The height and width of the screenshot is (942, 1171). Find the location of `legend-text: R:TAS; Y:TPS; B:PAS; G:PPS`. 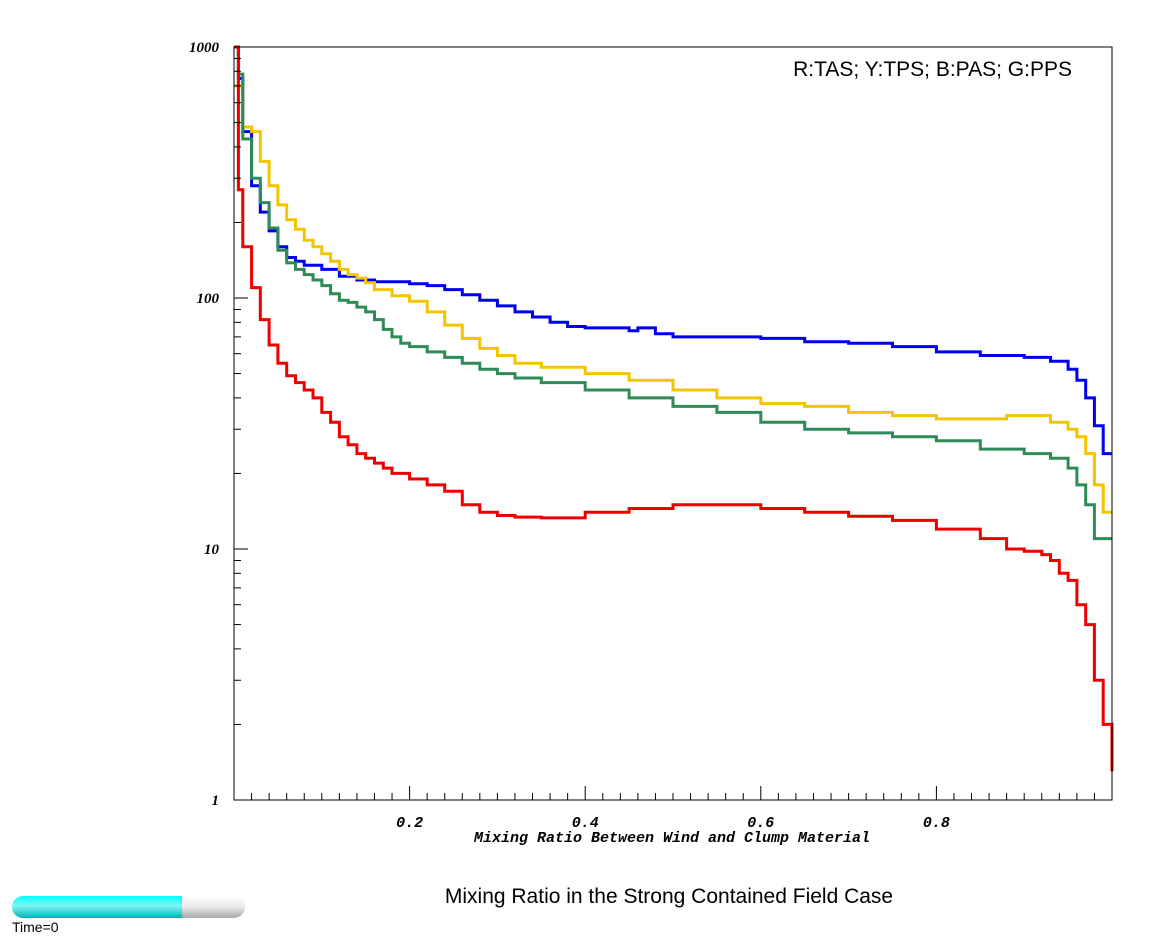

legend-text: R:TAS; Y:TPS; B:PAS; G:PPS is located at coordinates (932, 69).